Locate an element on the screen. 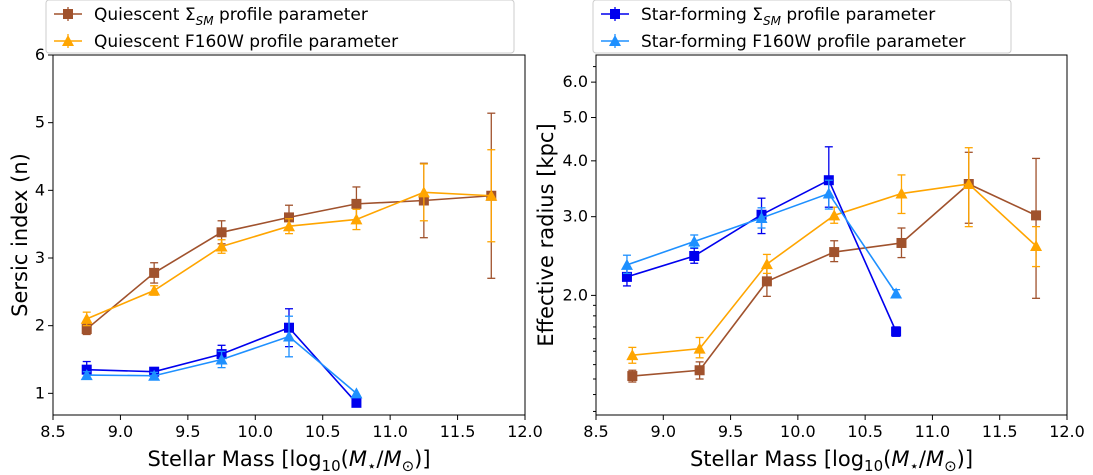  legend-label: Quiescent ΣSM profile parameter is located at coordinates (231, 16).